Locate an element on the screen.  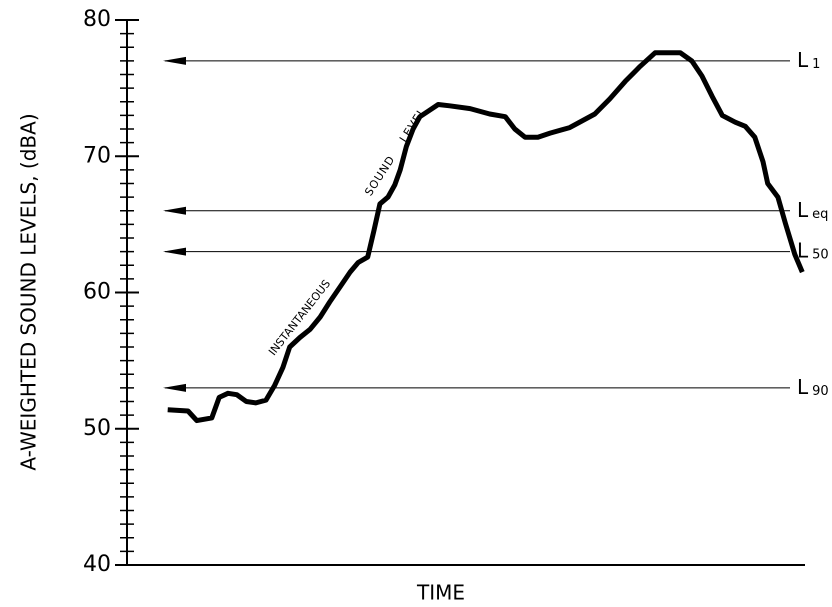
reference-label: L 50 is located at coordinates (813, 250).